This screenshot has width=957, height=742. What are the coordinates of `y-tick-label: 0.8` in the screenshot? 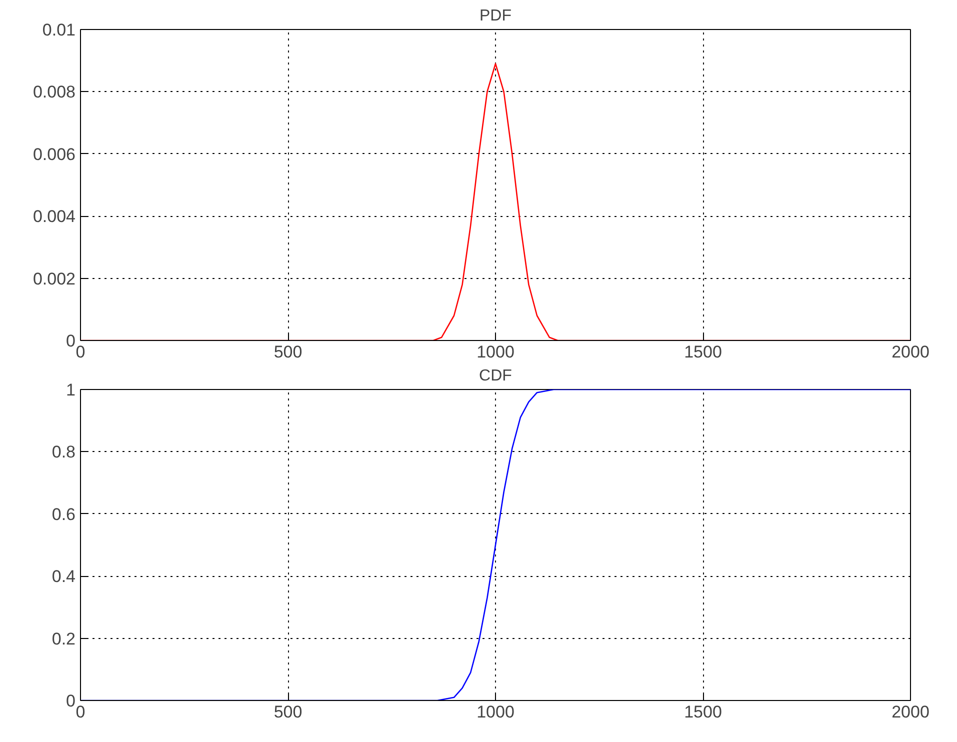 It's located at (64, 452).